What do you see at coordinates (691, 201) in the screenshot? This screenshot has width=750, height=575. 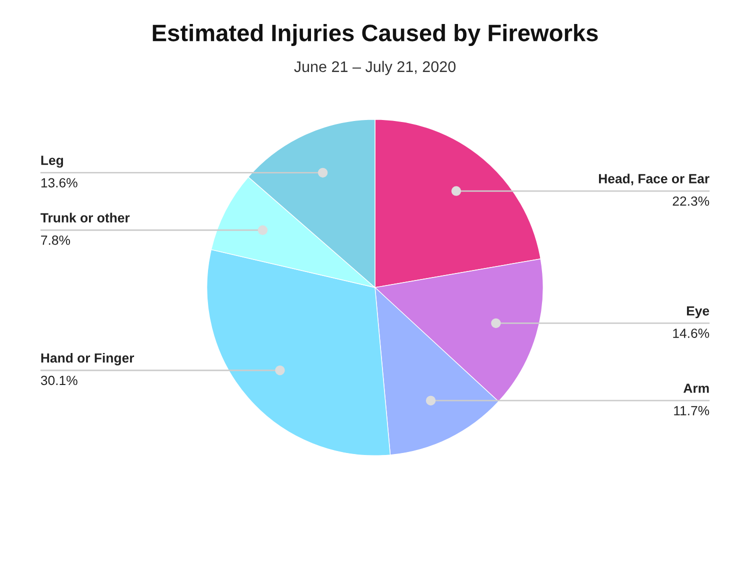 I see `data-label: 22.3%` at bounding box center [691, 201].